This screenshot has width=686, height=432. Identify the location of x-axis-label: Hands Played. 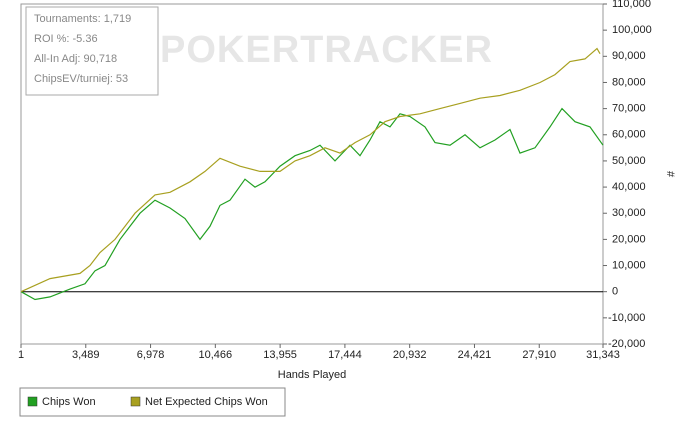
(312, 375).